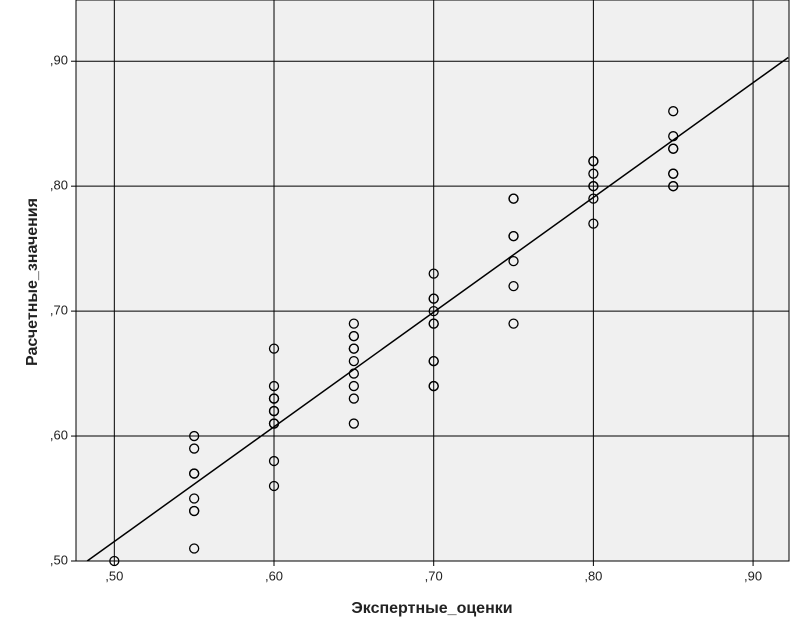  Describe the element at coordinates (593, 575) in the screenshot. I see `x-tick-label: ,80` at that location.